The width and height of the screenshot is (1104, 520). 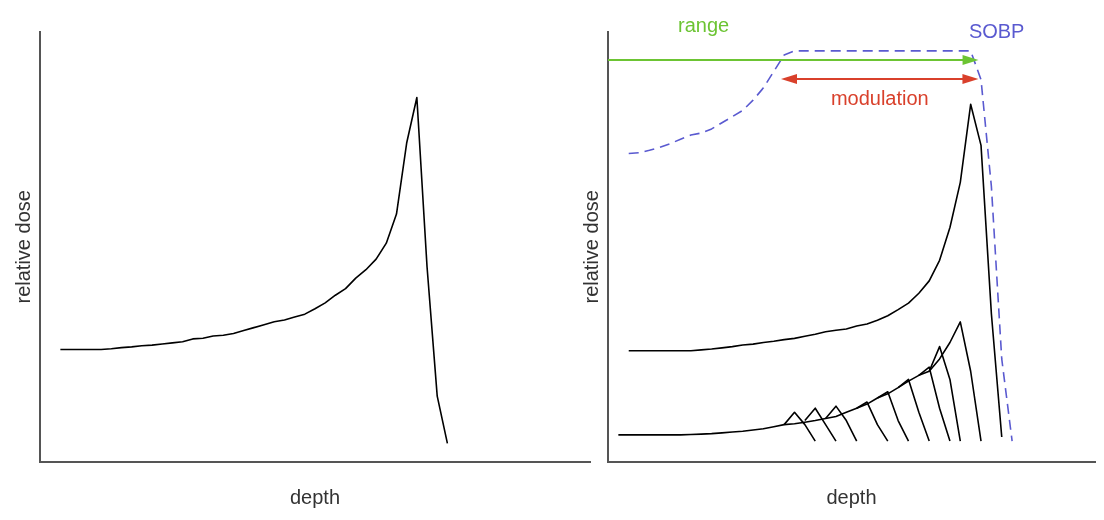 I want to click on annotation: modulation, so click(x=879, y=99).